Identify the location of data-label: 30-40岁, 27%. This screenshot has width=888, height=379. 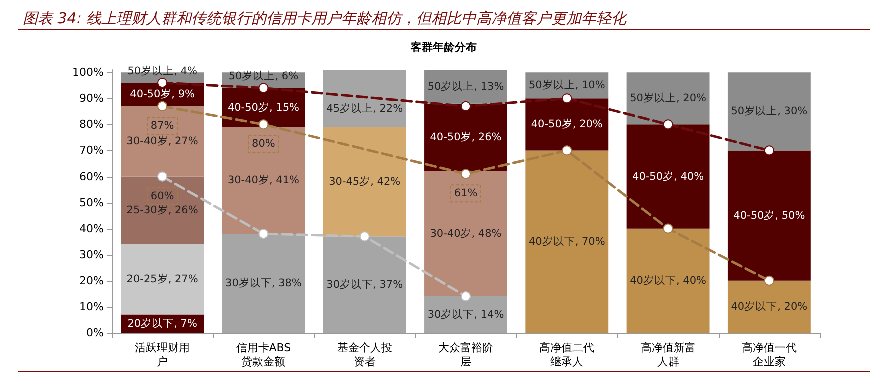
(162, 142).